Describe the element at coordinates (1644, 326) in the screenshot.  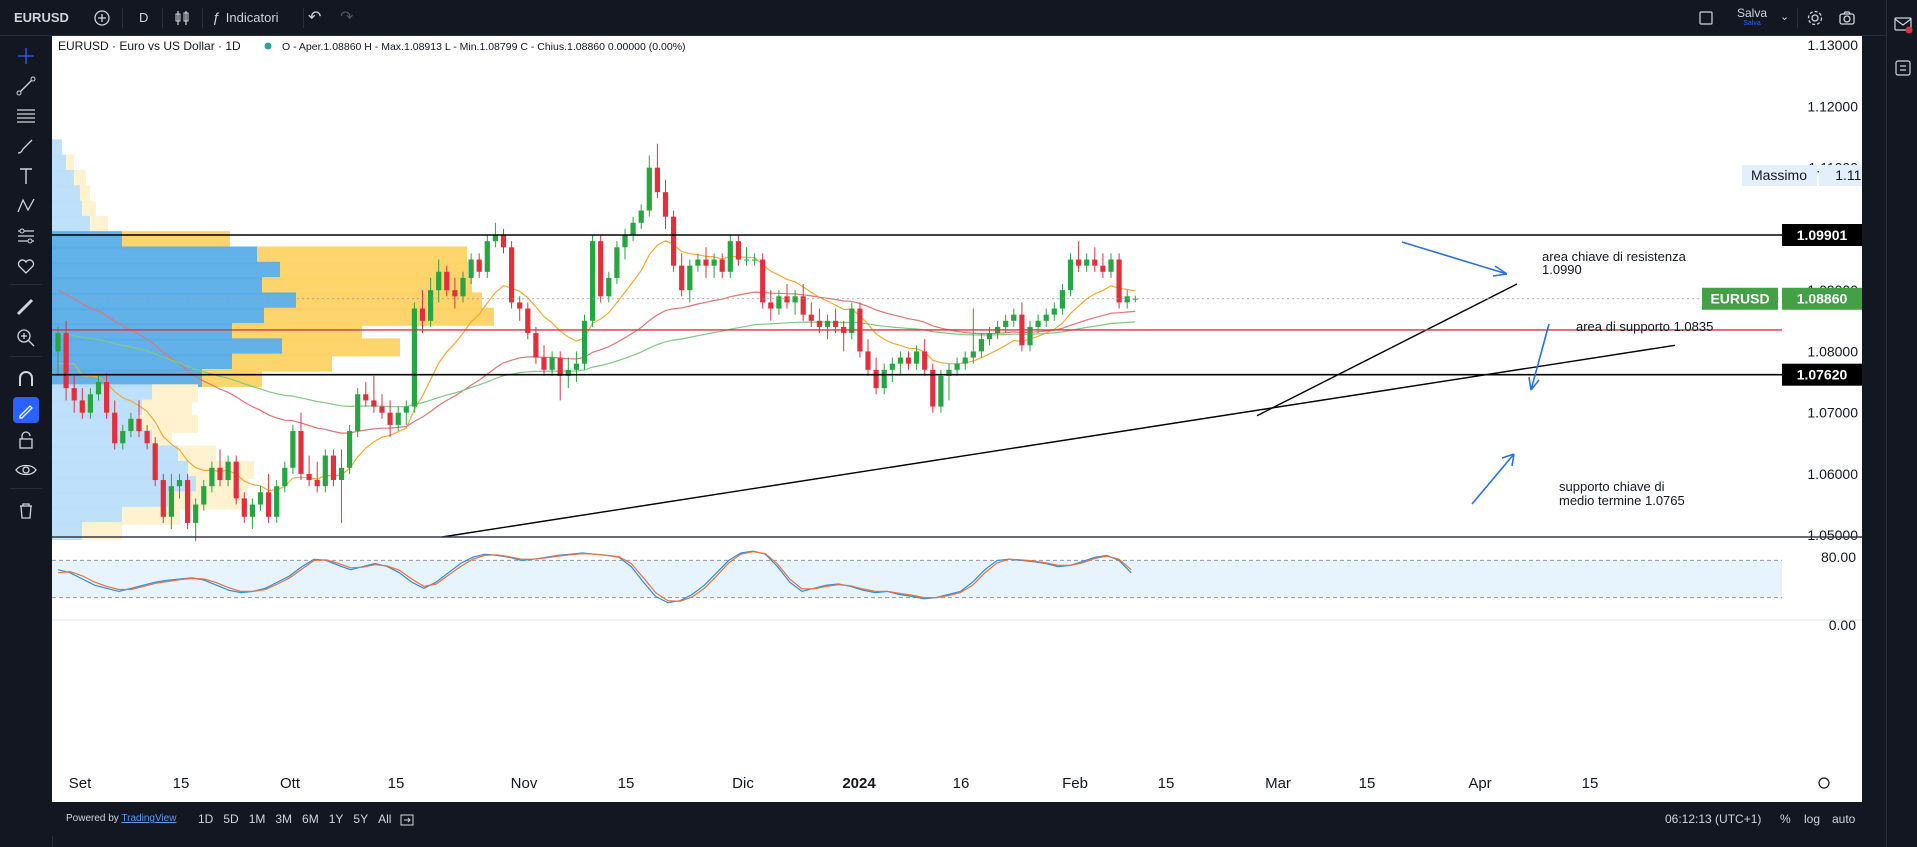
I see `support-annotation: area di supporto 1.0835` at that location.